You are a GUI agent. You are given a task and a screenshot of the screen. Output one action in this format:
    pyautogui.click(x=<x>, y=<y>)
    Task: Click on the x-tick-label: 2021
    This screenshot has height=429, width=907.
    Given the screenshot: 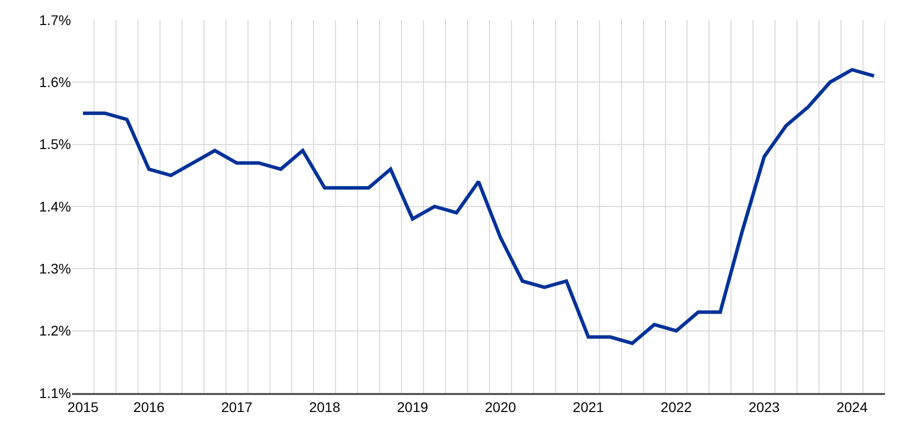 What is the action you would take?
    pyautogui.click(x=588, y=406)
    